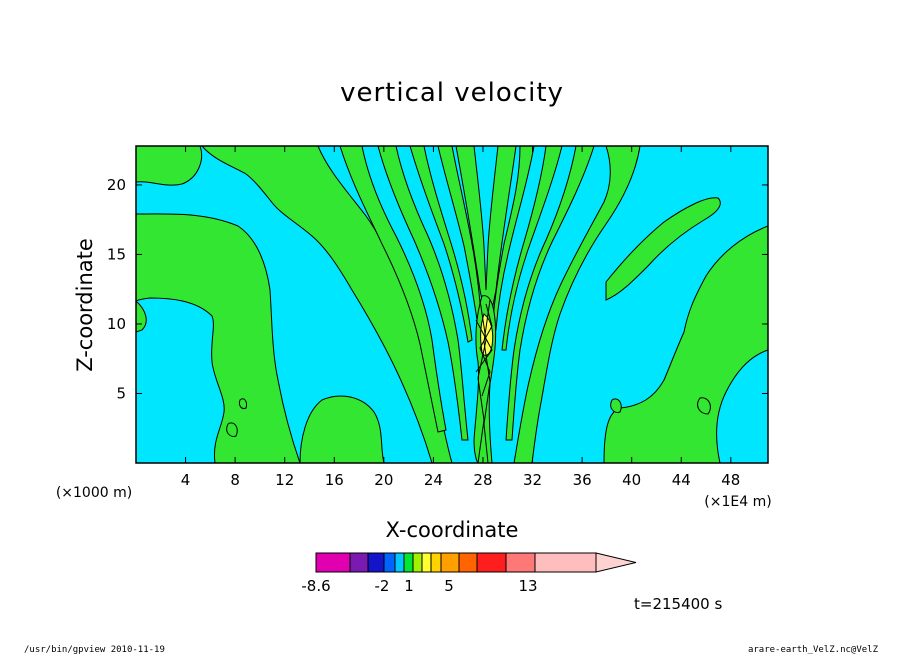 The image size is (904, 654). I want to click on colorbar-extension-arrow, so click(616, 562).